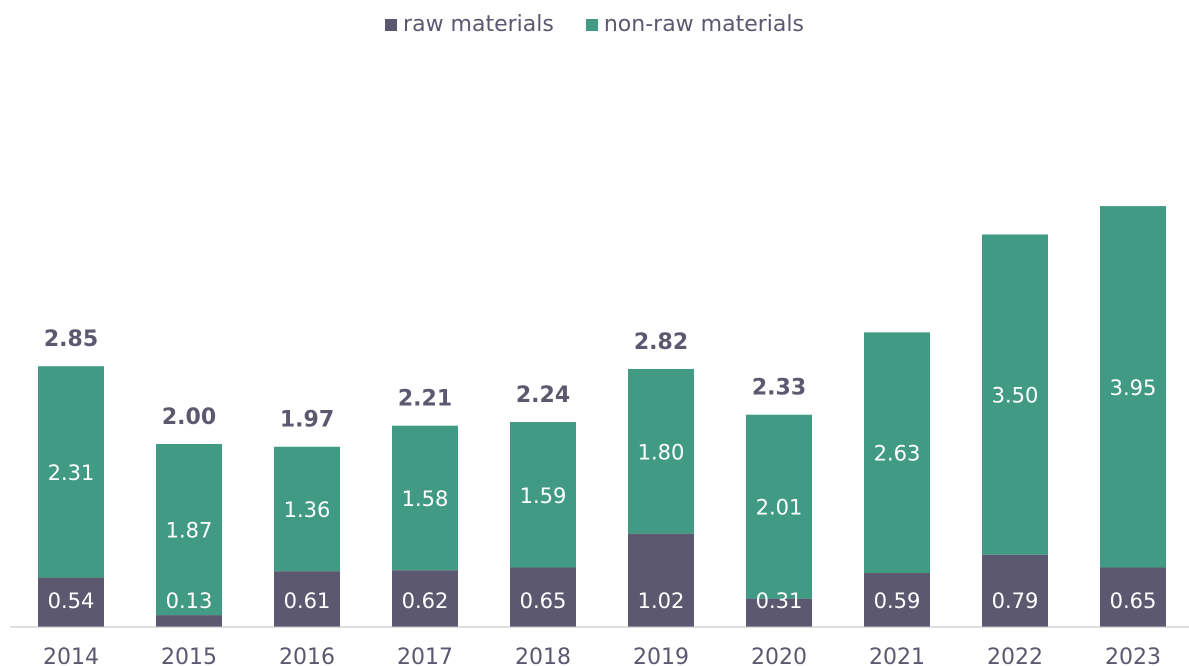  Describe the element at coordinates (779, 655) in the screenshot. I see `x-tick-label-2020: 2020` at that location.